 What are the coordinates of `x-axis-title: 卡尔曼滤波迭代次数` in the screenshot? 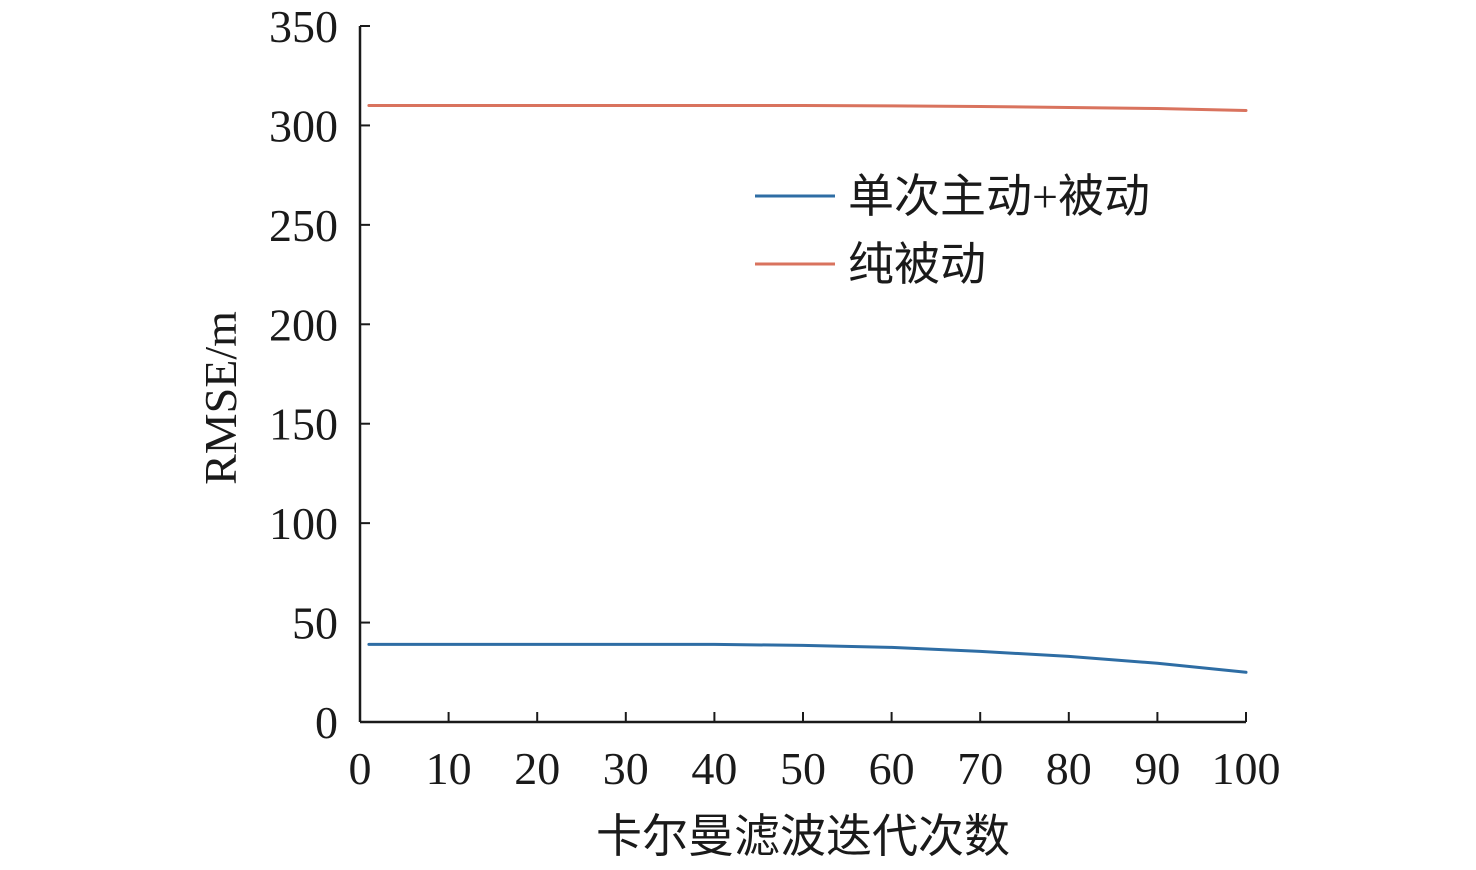 It's located at (803, 836).